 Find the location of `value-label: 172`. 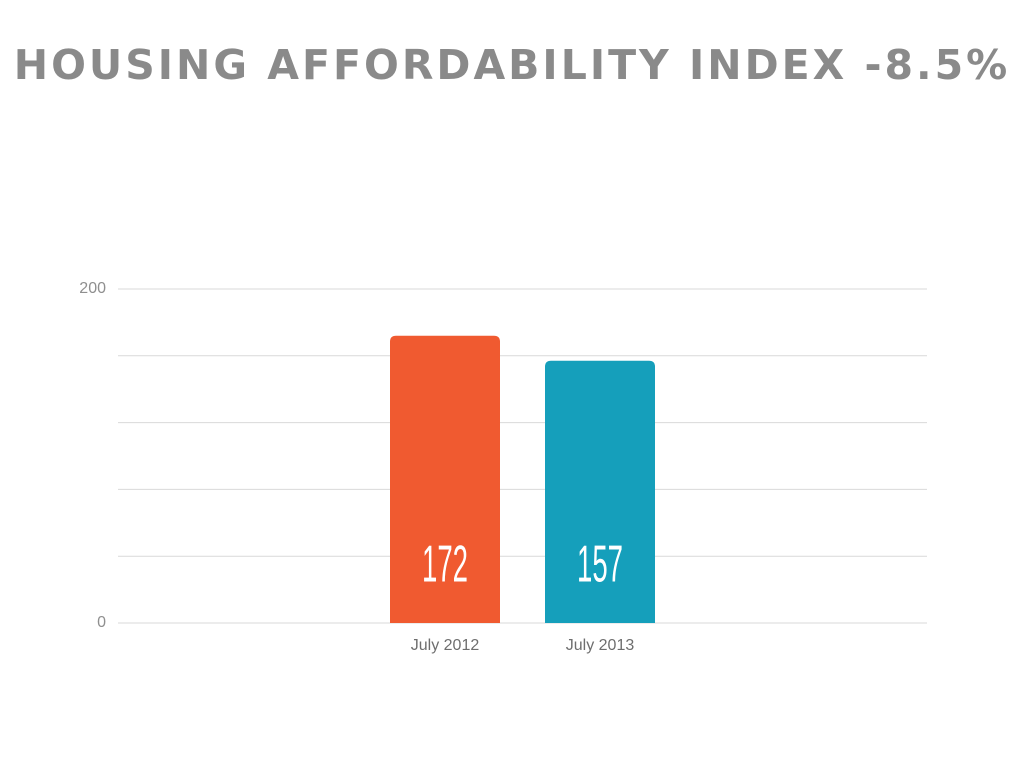

value-label: 172 is located at coordinates (445, 565).